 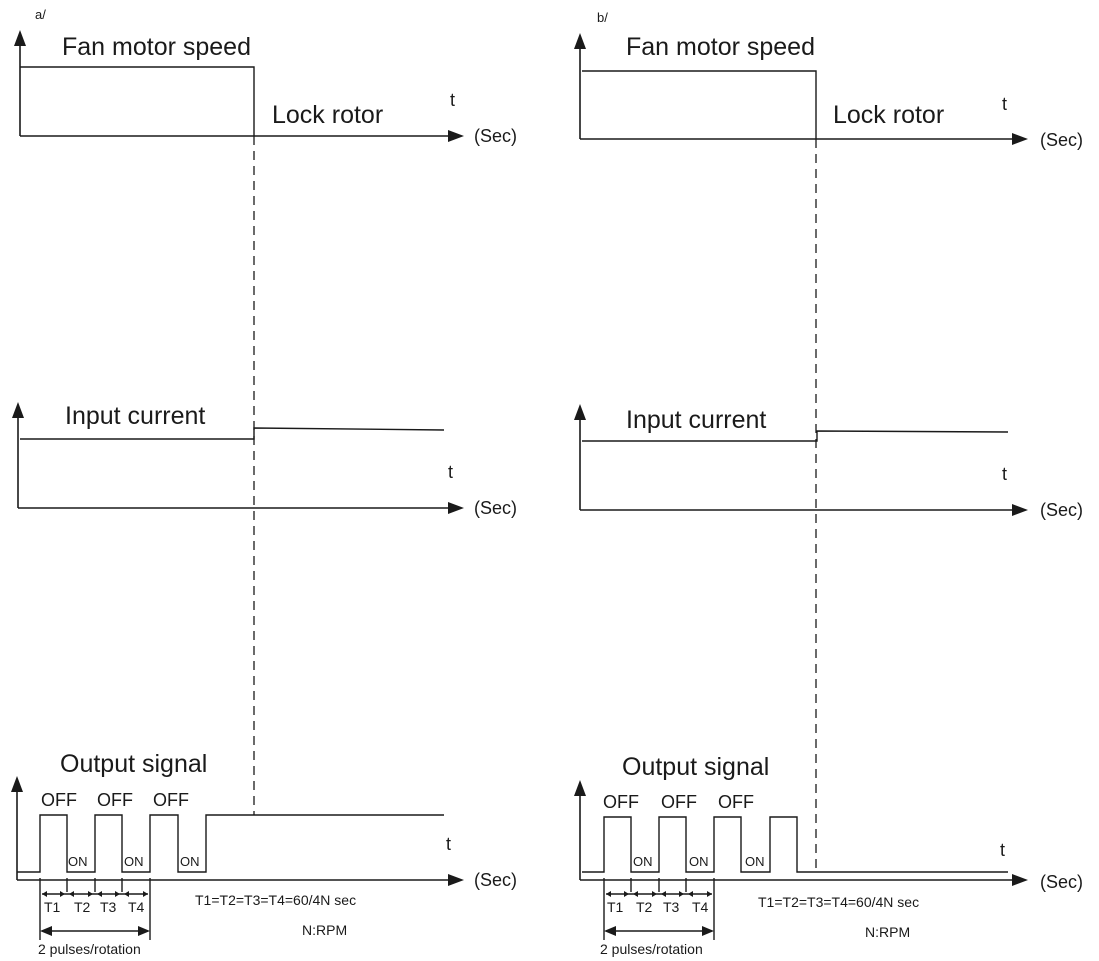 What do you see at coordinates (602, 17) in the screenshot?
I see `panel-b-tag: b/` at bounding box center [602, 17].